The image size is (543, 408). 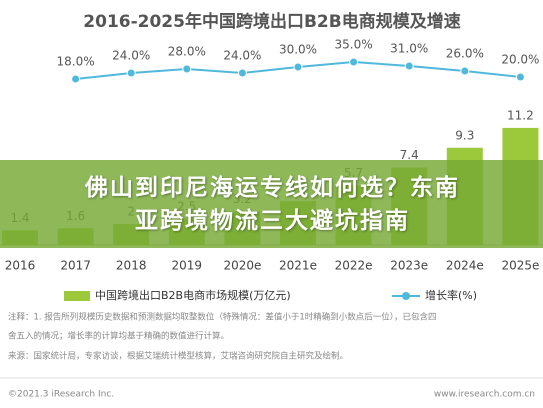 What do you see at coordinates (242, 266) in the screenshot?
I see `x-tick-label: 2020e` at bounding box center [242, 266].